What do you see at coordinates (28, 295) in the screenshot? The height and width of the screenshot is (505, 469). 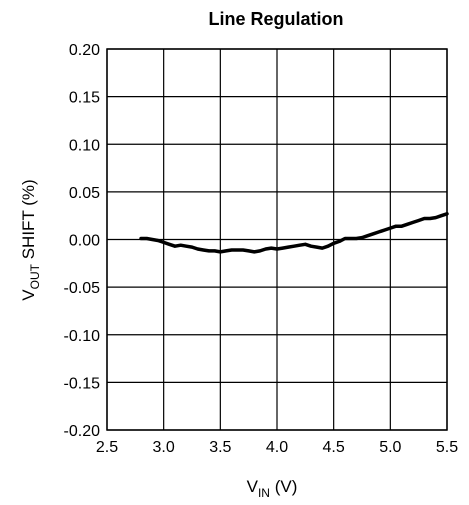 I see `y-axis-label-main: V` at bounding box center [28, 295].